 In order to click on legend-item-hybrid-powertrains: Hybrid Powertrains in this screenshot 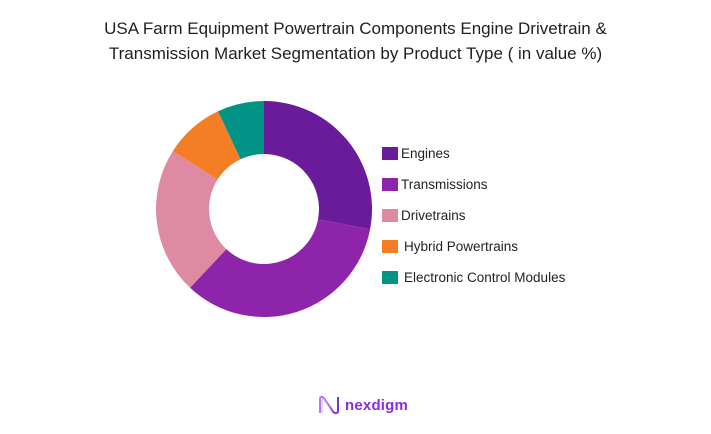, I will do `click(473, 246)`.